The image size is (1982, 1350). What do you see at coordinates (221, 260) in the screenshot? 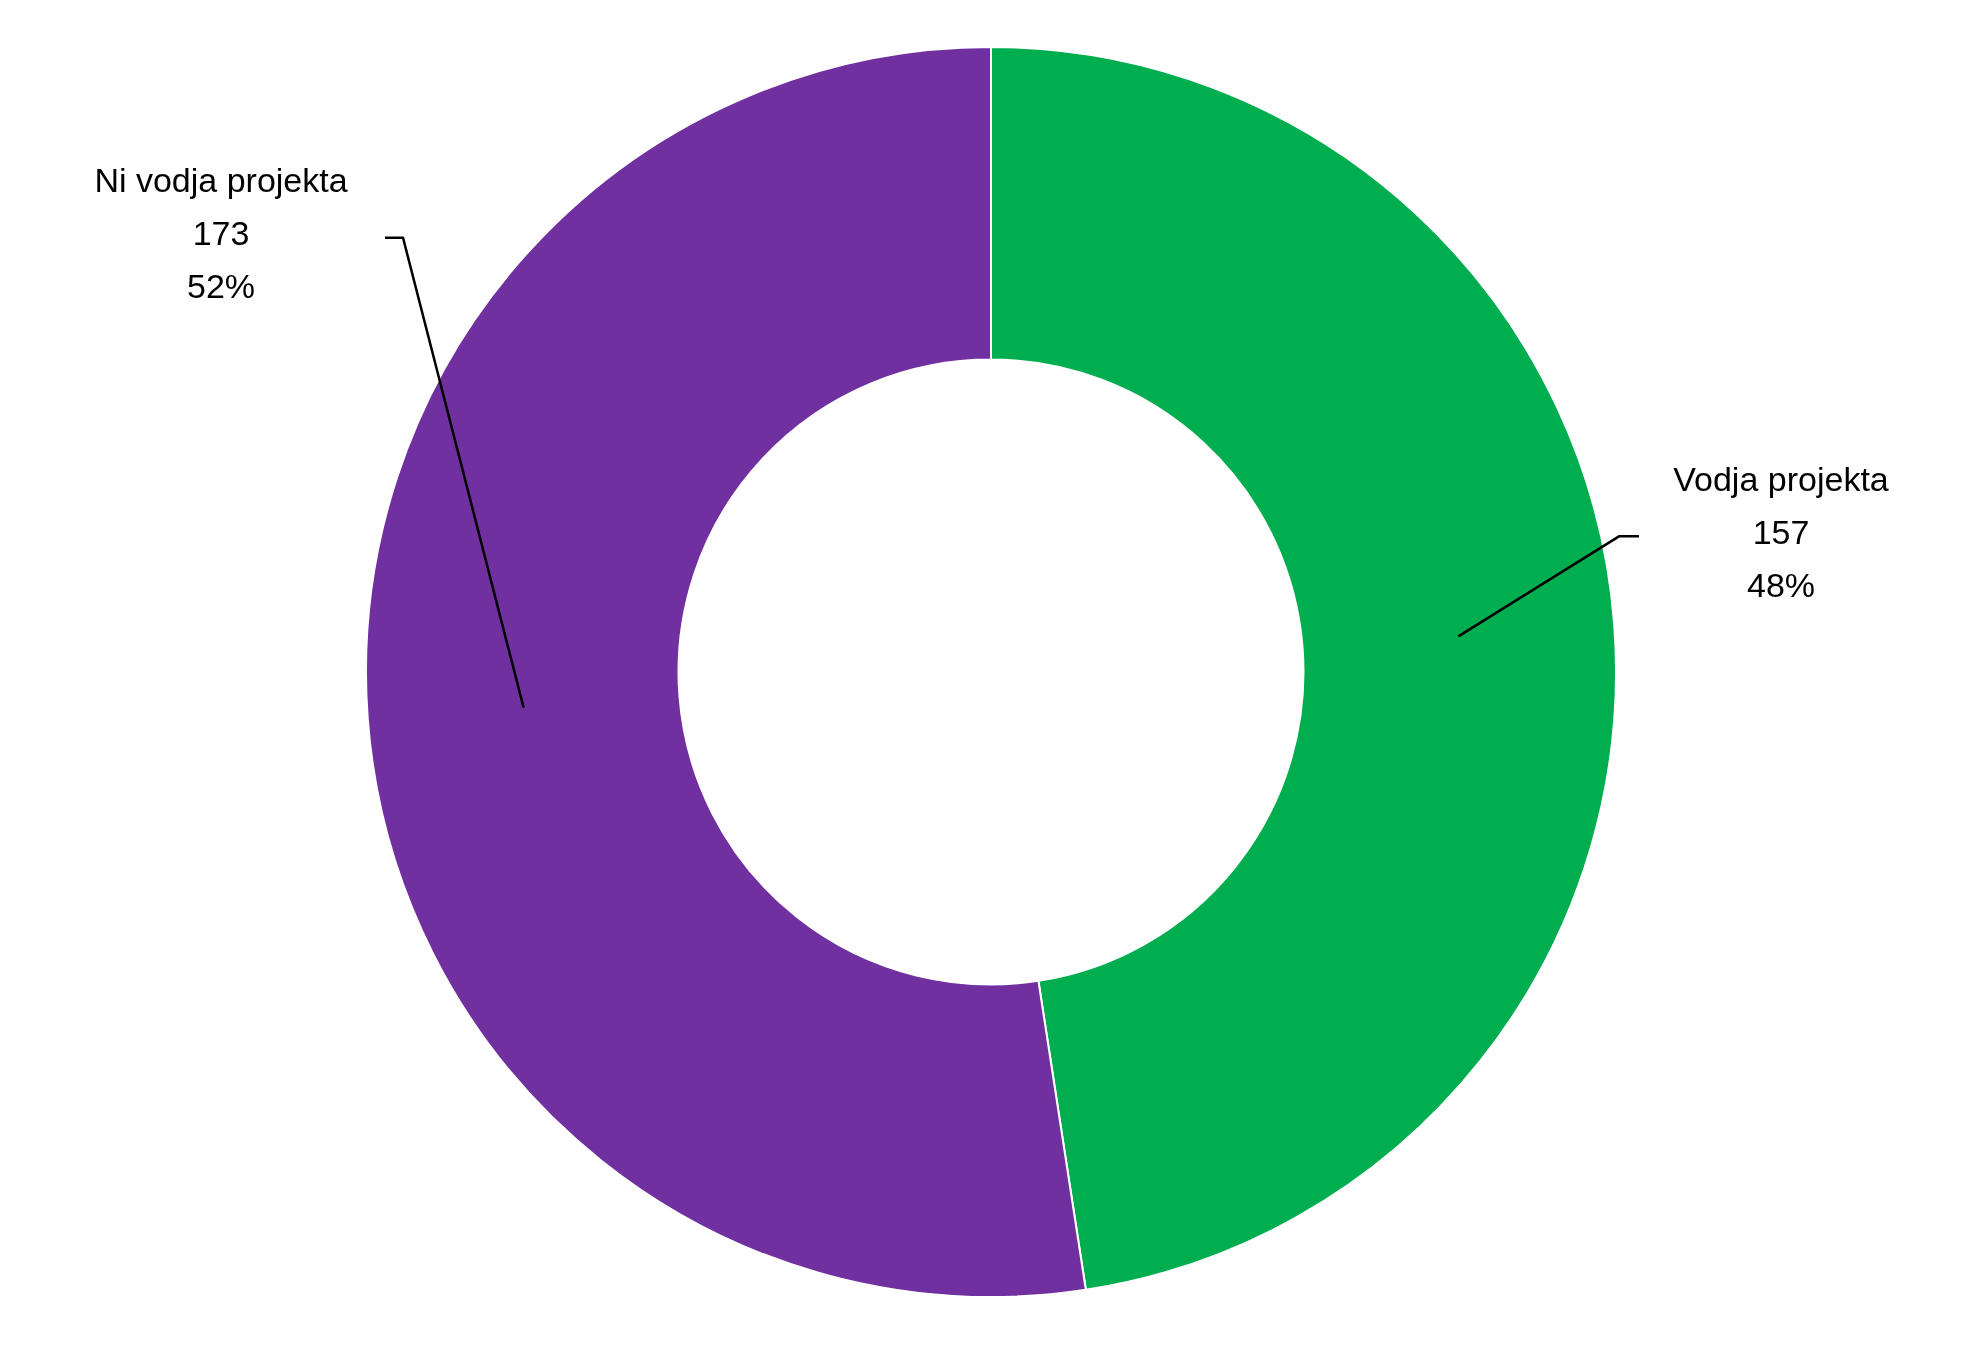
I see `data-label: 173 52%` at bounding box center [221, 260].